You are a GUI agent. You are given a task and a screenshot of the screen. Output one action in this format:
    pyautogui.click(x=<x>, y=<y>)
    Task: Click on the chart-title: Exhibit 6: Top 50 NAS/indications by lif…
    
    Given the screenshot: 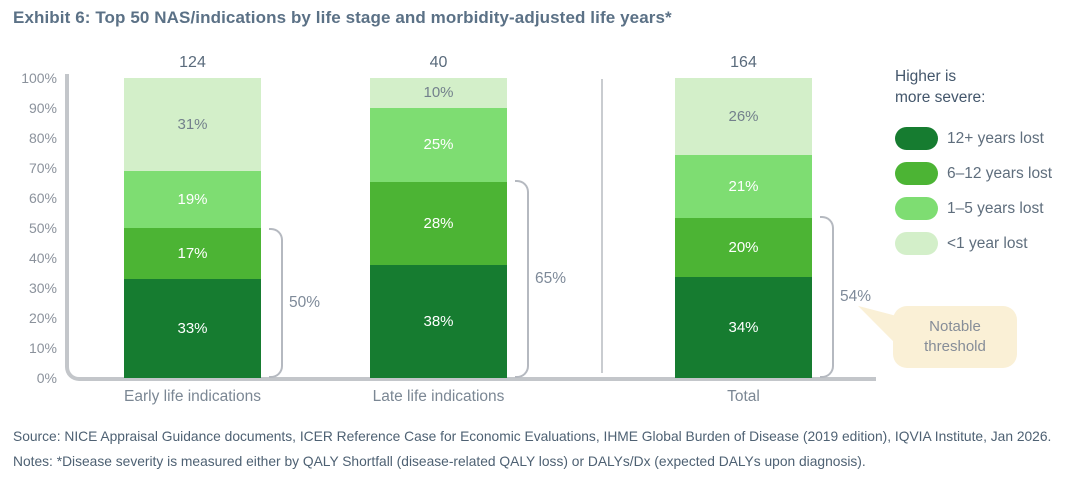 What is the action you would take?
    pyautogui.click(x=342, y=17)
    